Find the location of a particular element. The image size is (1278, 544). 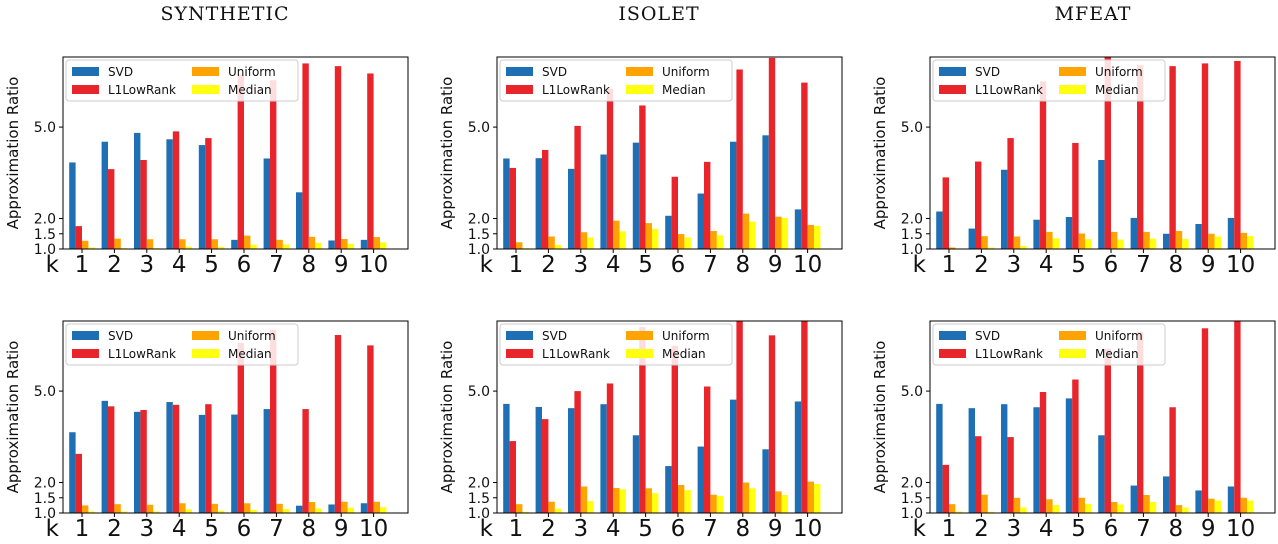

panel-5-bar-uniform-k5 is located at coordinates (648, 500).